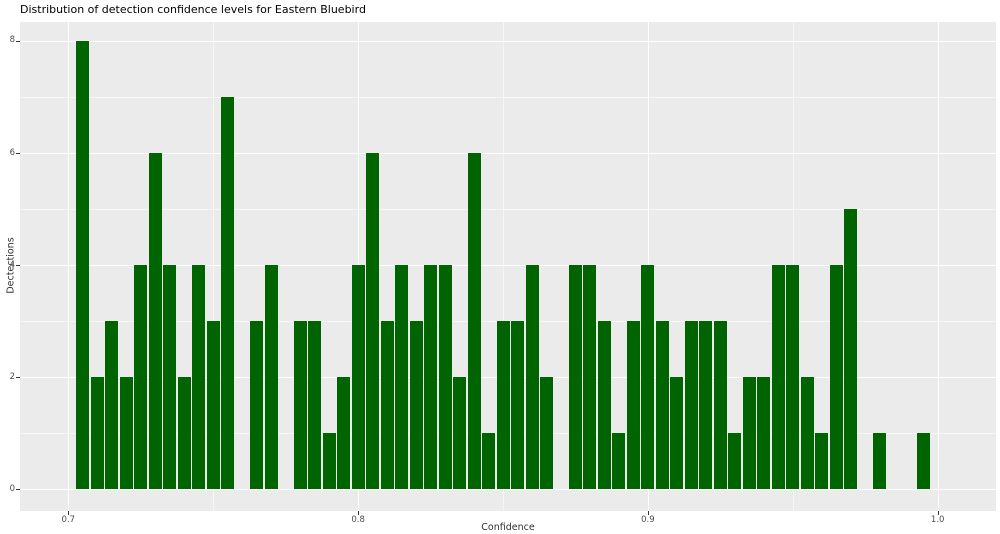 The width and height of the screenshot is (1000, 534). Describe the element at coordinates (68, 520) in the screenshot. I see `x-tick-label: 0.7` at that location.